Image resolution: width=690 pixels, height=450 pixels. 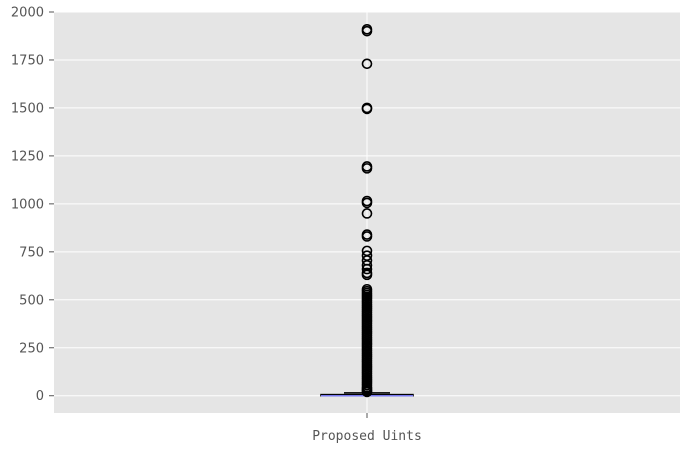 What do you see at coordinates (31, 252) in the screenshot?
I see `y-tick-label: 750` at bounding box center [31, 252].